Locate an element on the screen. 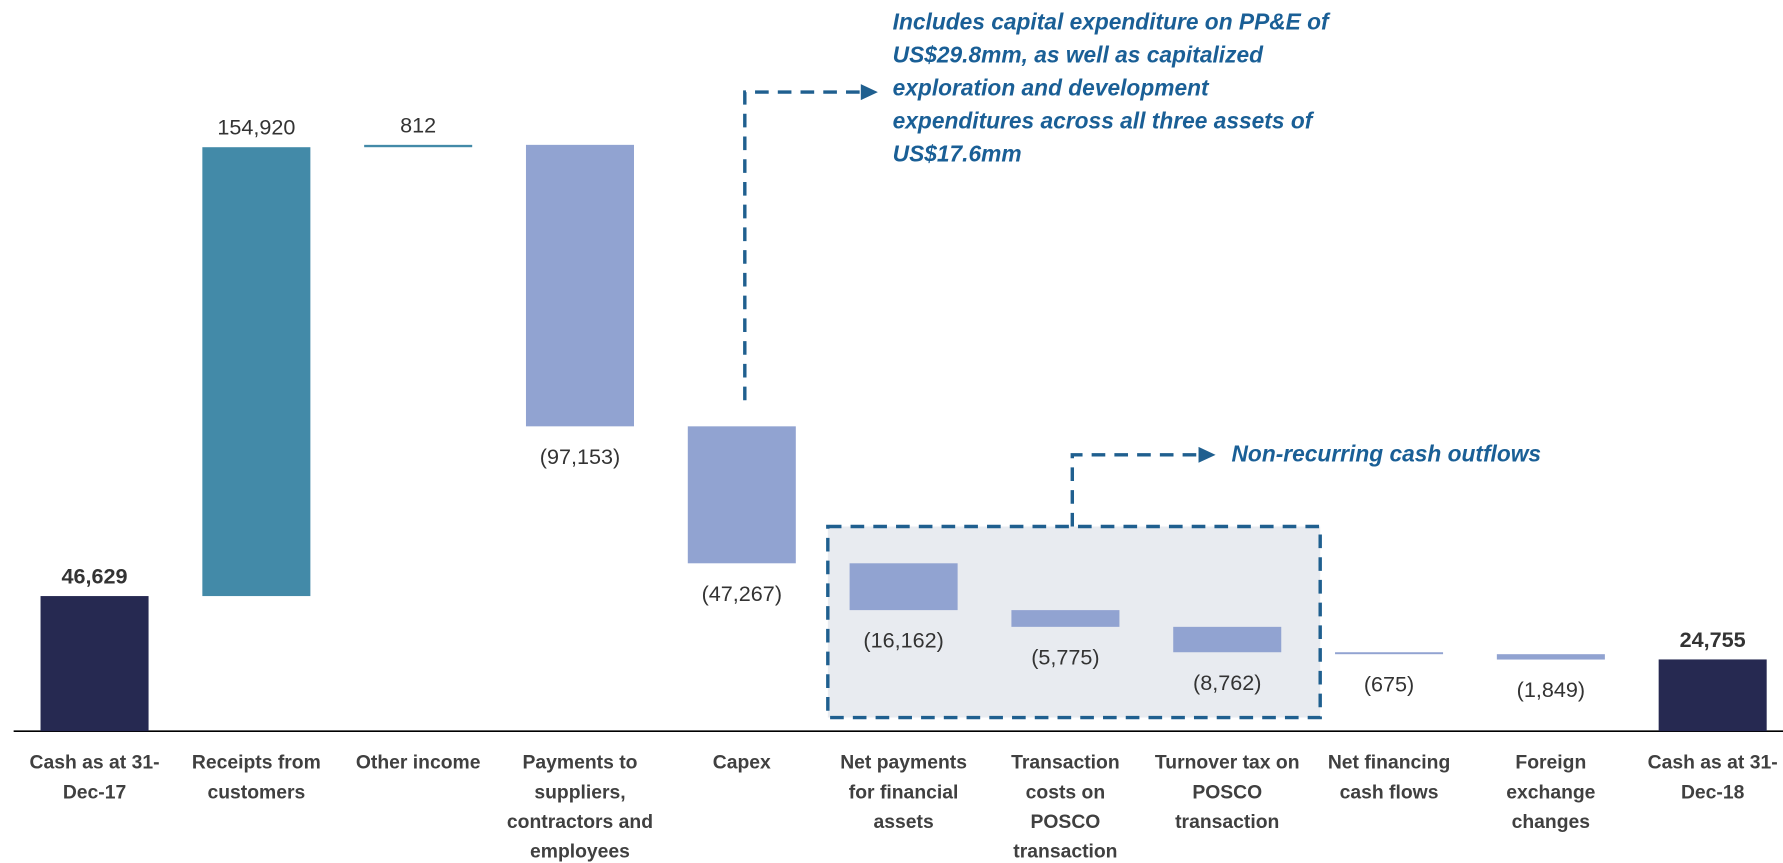 This screenshot has height=863, width=1783. x-tick-label: Other income is located at coordinates (418, 762).